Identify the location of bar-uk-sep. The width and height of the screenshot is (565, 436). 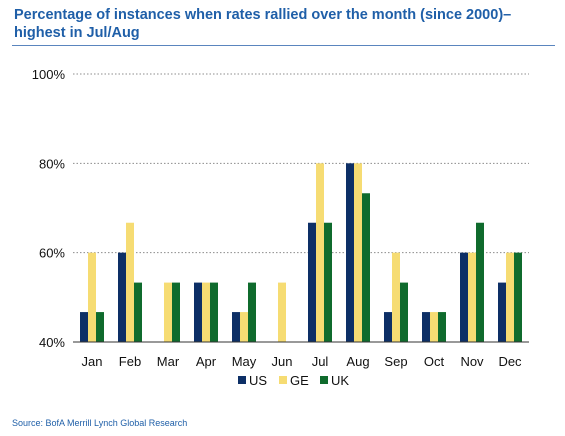
(404, 312).